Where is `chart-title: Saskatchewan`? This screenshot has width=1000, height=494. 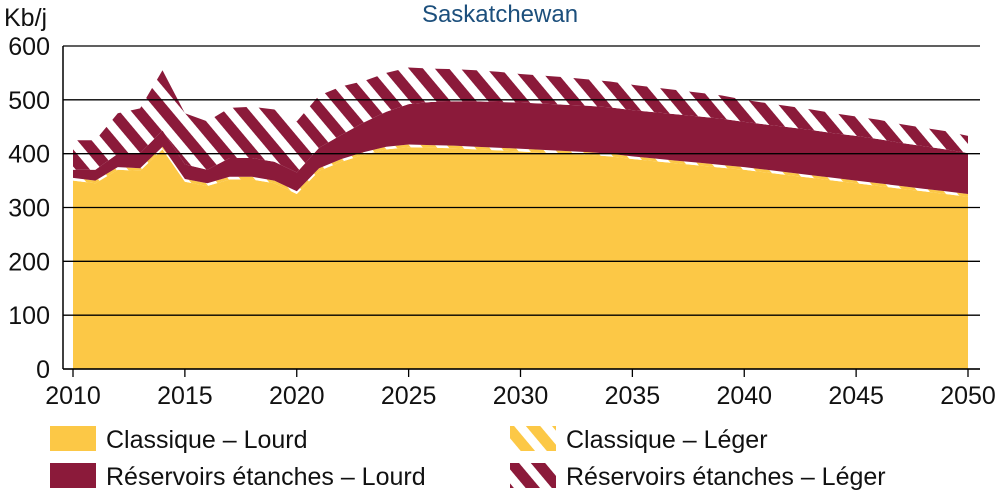
chart-title: Saskatchewan is located at coordinates (500, 14).